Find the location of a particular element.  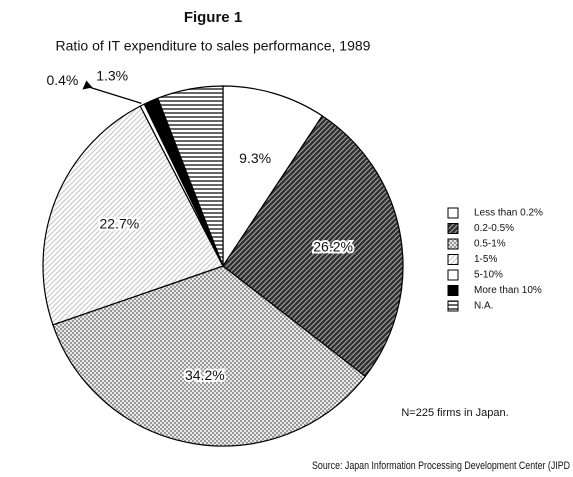

label-arrow is located at coordinates (116, 95).